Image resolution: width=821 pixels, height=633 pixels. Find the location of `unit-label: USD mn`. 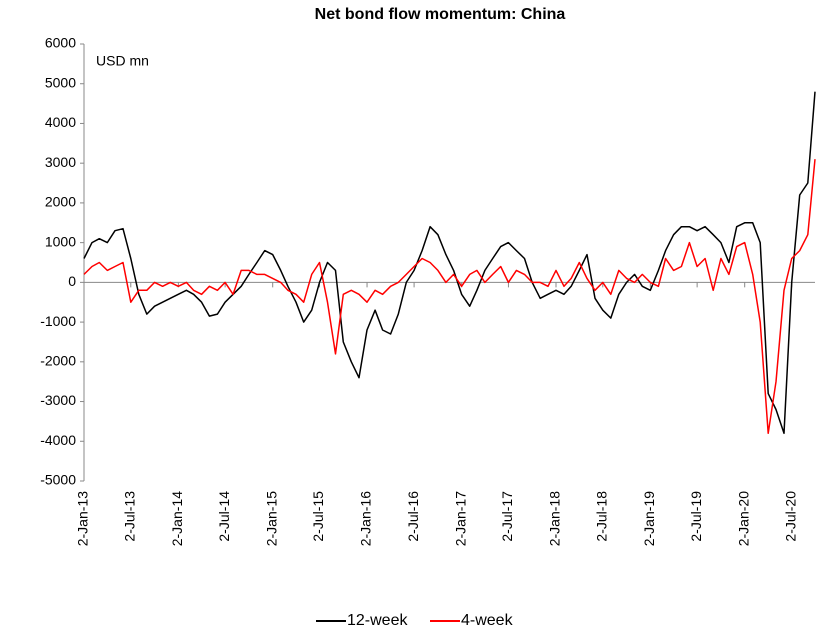

unit-label: USD mn is located at coordinates (122, 61).